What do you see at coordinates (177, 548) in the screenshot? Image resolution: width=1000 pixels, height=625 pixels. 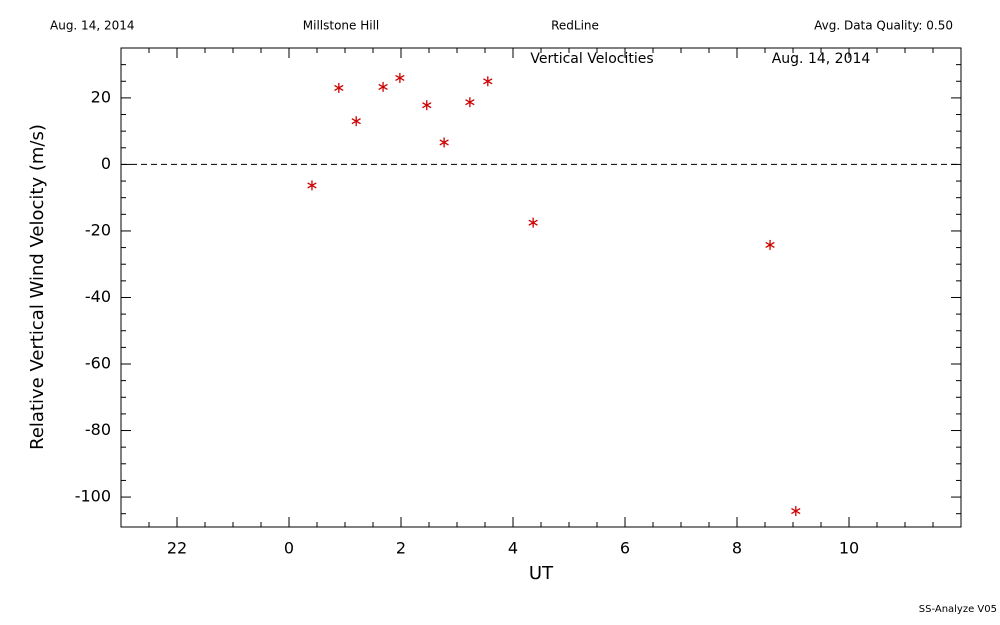 I see `x-tick-label: 22` at bounding box center [177, 548].